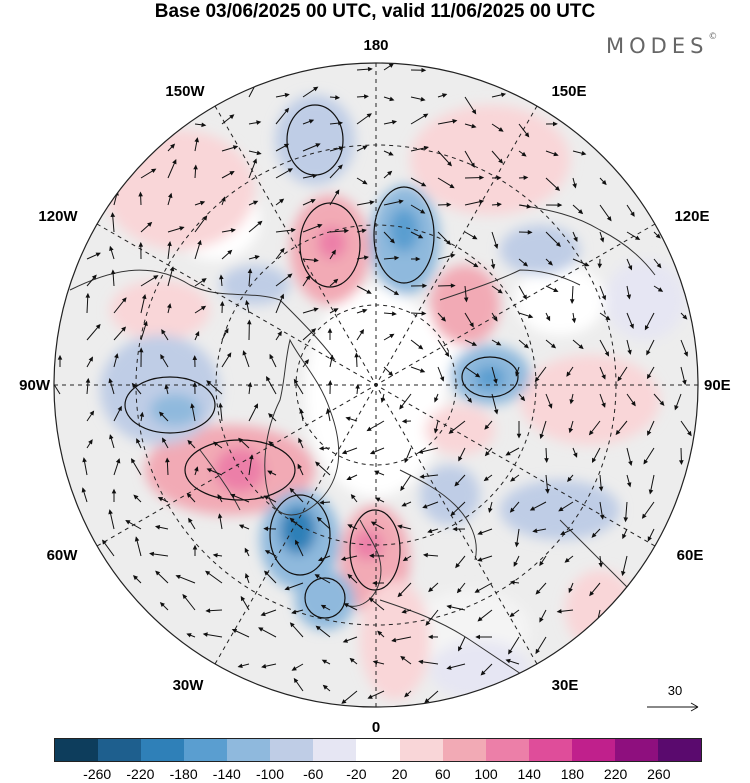  What do you see at coordinates (255, 285) in the screenshot?
I see `negative-anomaly-beaufort` at bounding box center [255, 285].